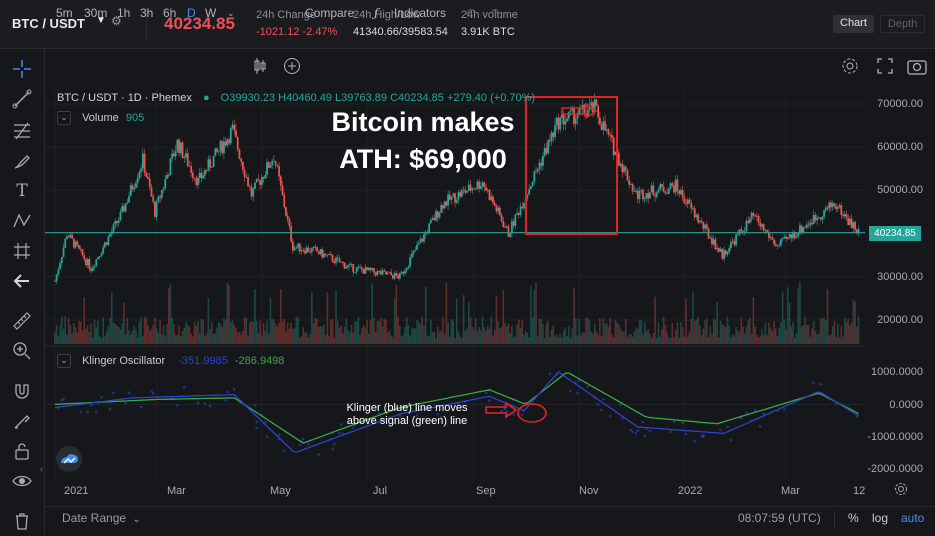 The image size is (935, 536). What do you see at coordinates (853, 24) in the screenshot?
I see `tab-chart: Chart` at bounding box center [853, 24].